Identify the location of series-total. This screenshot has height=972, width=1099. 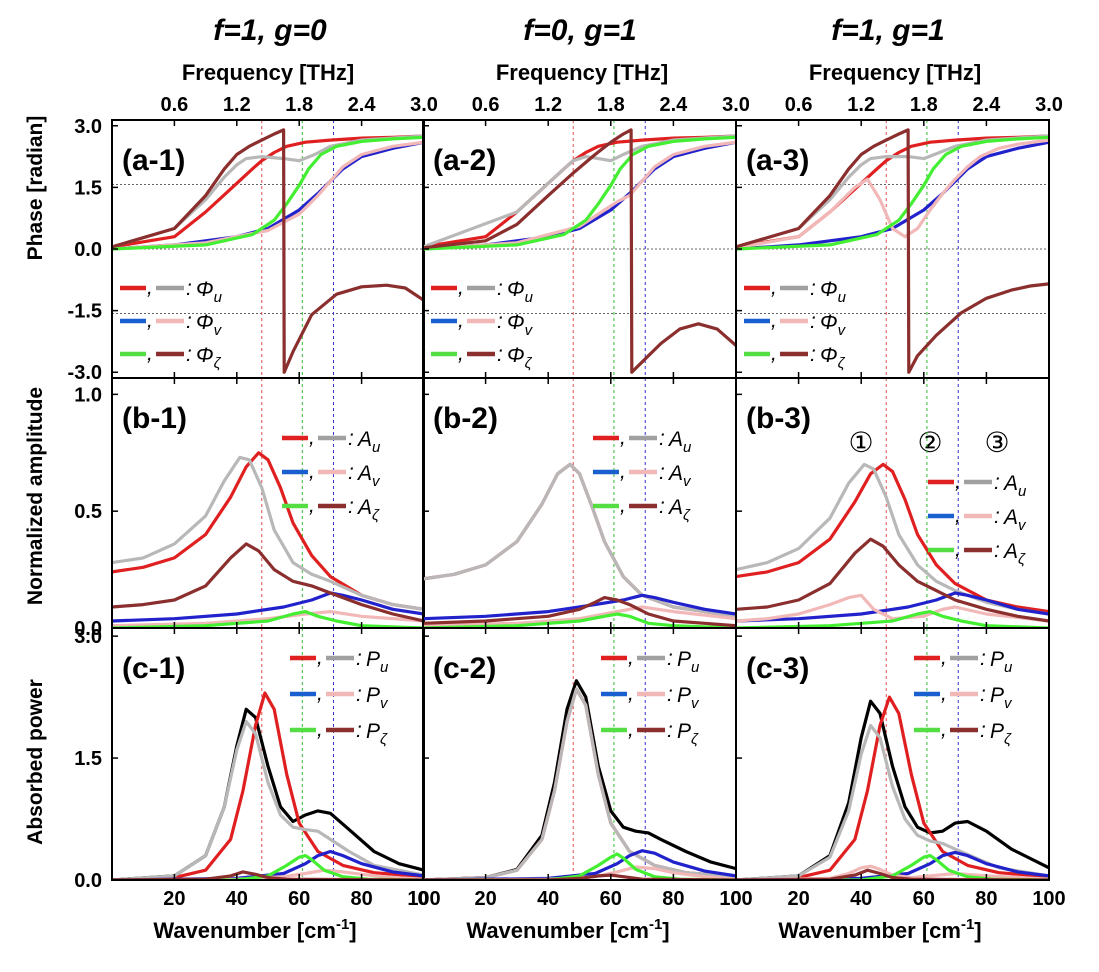
(892, 789).